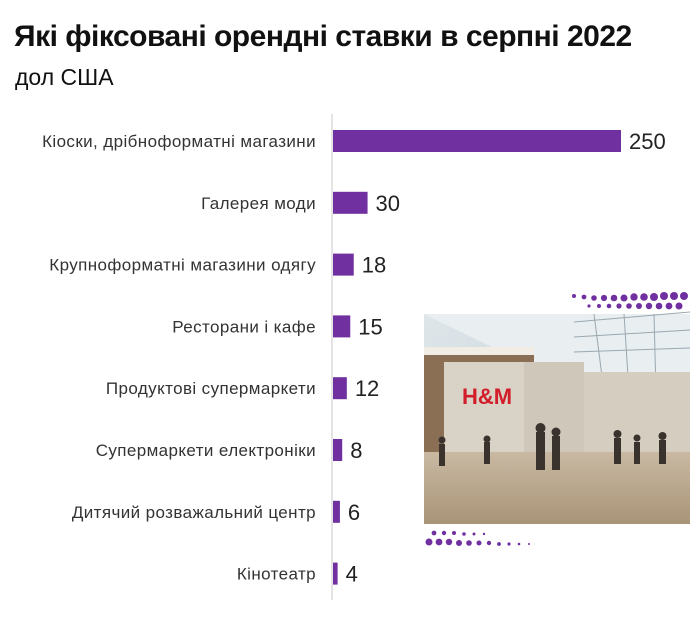 This screenshot has height=623, width=690. Describe the element at coordinates (206, 450) in the screenshot. I see `category-label: Супермаркети електроніки` at that location.